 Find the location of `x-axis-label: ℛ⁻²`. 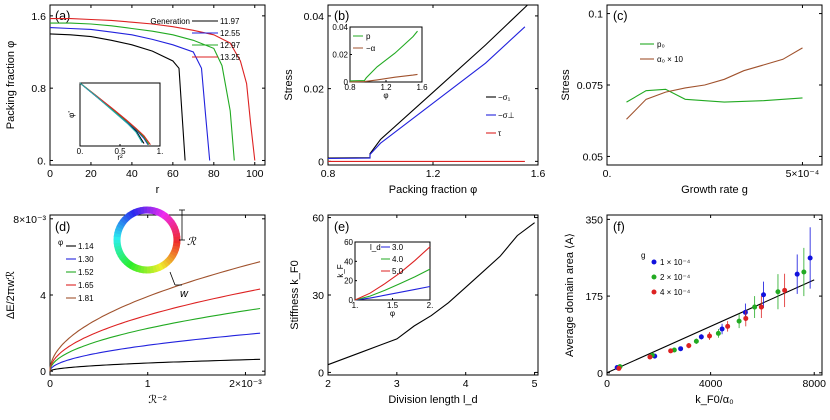

x-axis-label: ℛ⁻² is located at coordinates (157, 400).